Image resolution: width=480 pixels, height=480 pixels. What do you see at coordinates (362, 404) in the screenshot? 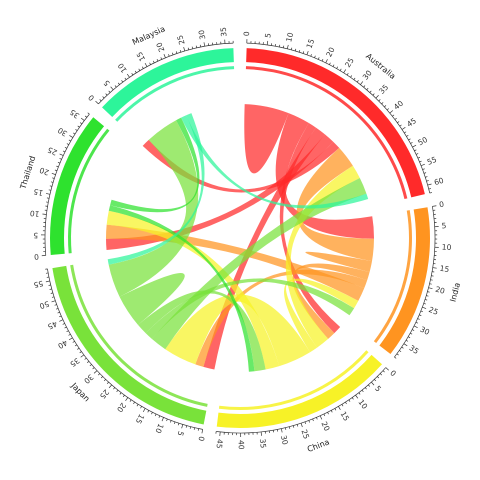
I see `tick-label-china: 10` at bounding box center [362, 404].